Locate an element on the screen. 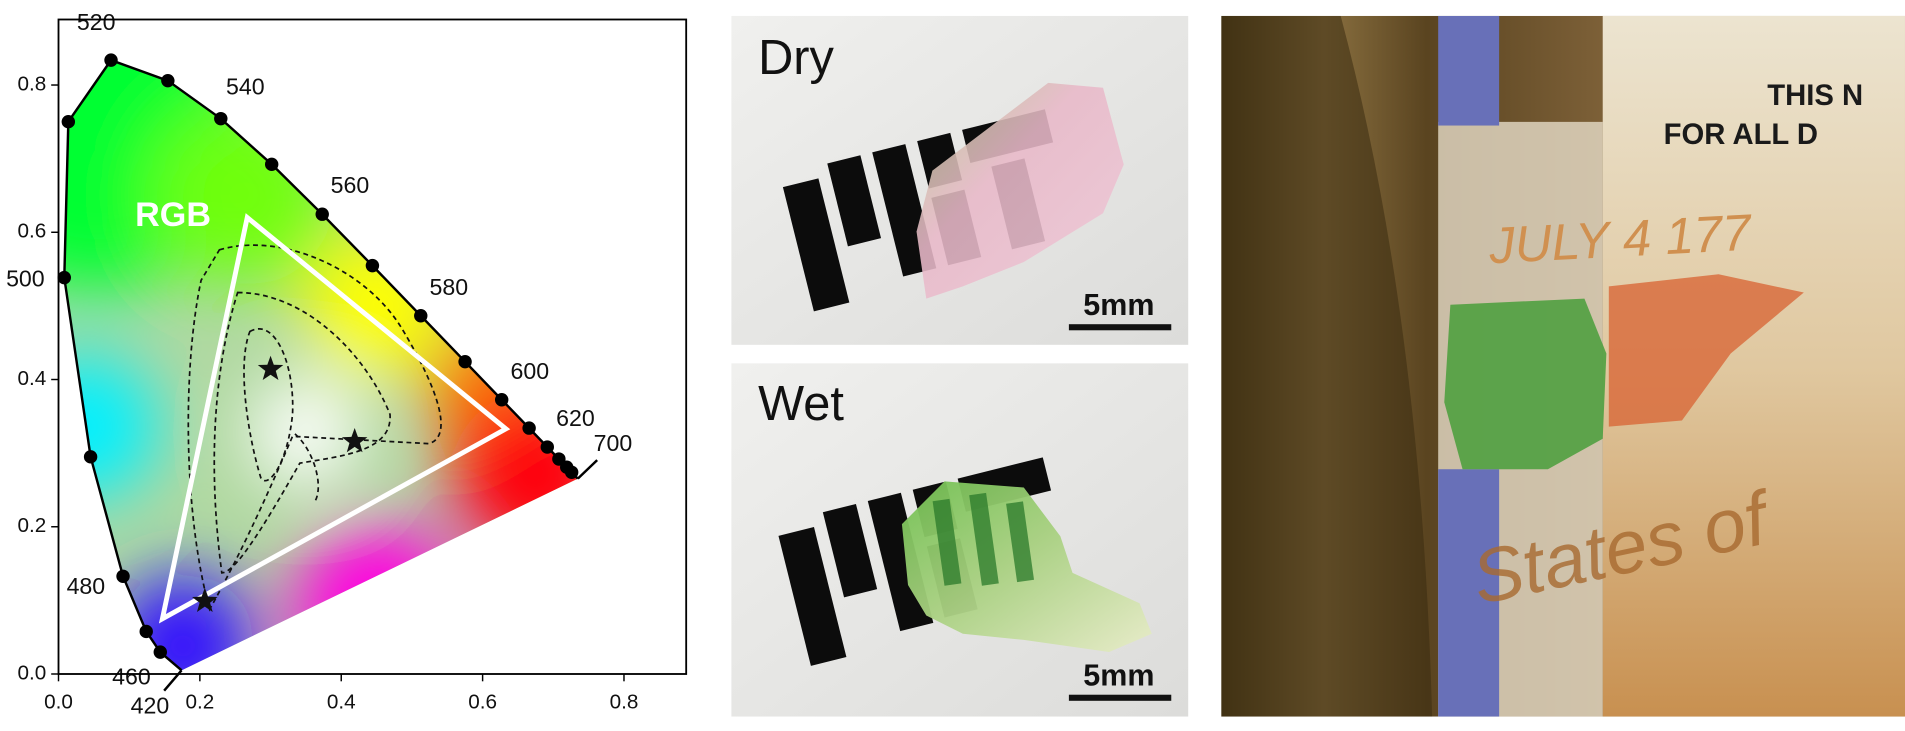 This screenshot has width=1905, height=731. rgb-triangle is located at coordinates (334, 418).